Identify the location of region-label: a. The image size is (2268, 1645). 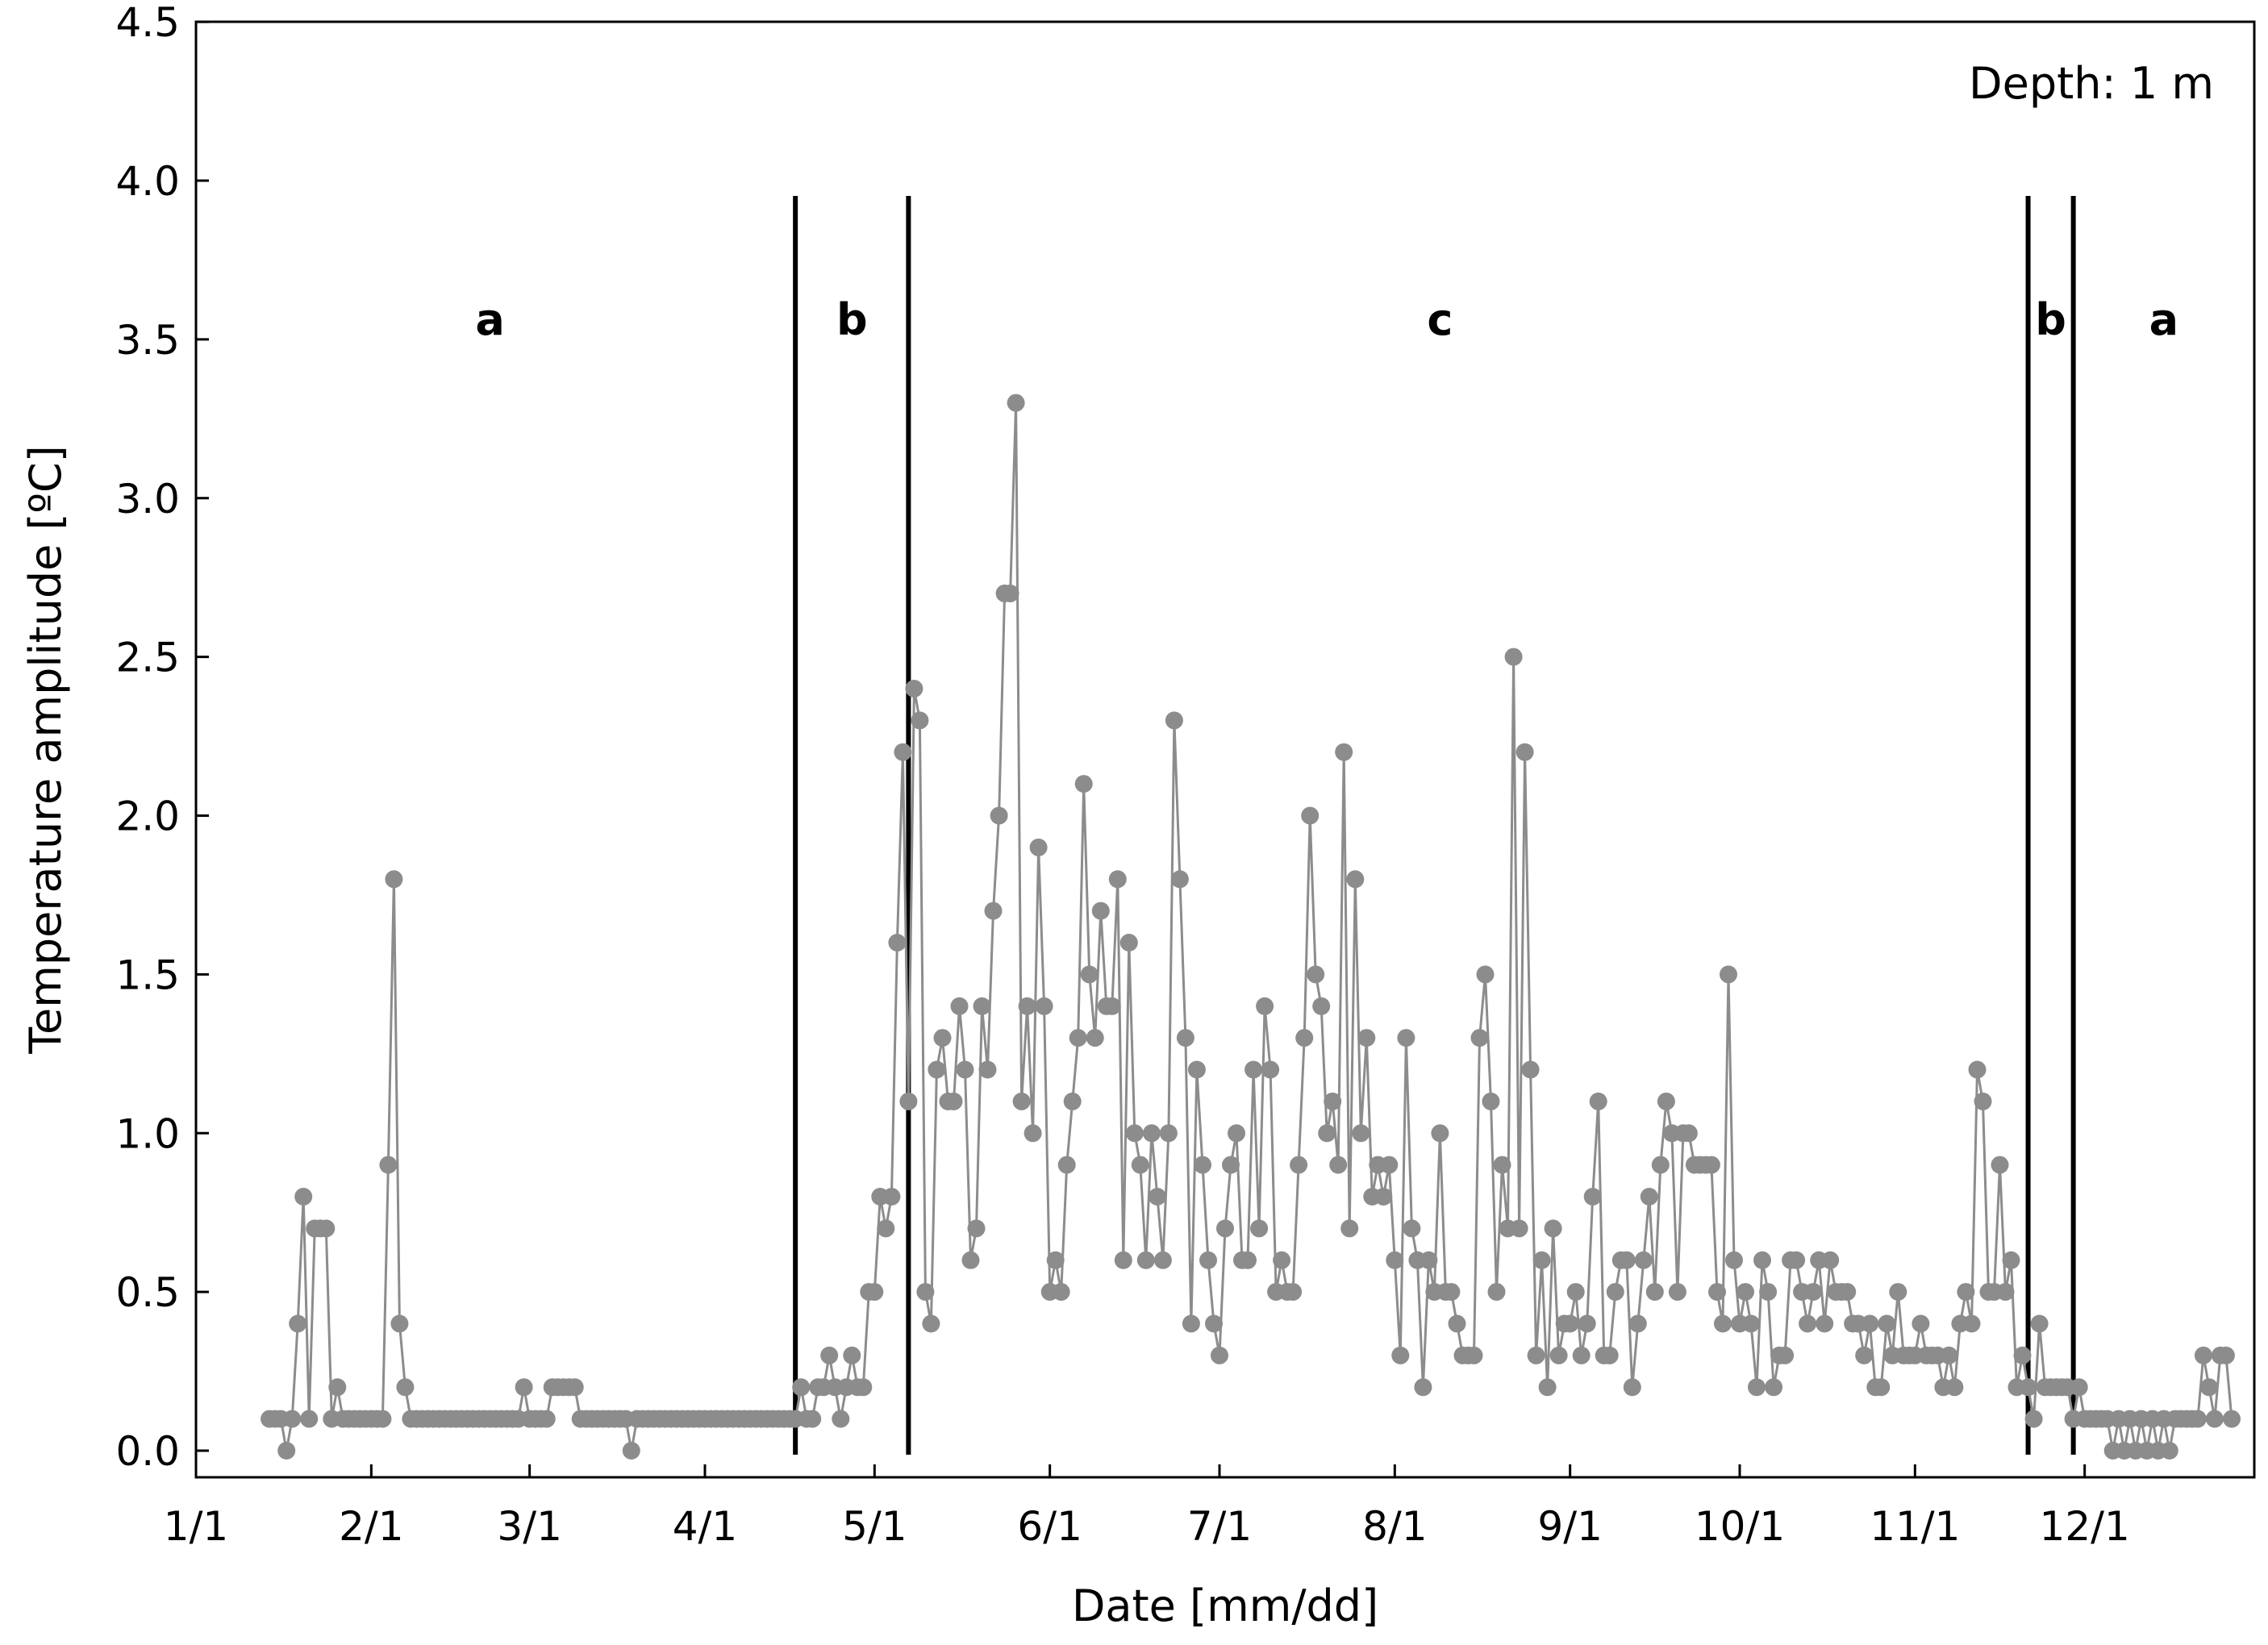
(2163, 319).